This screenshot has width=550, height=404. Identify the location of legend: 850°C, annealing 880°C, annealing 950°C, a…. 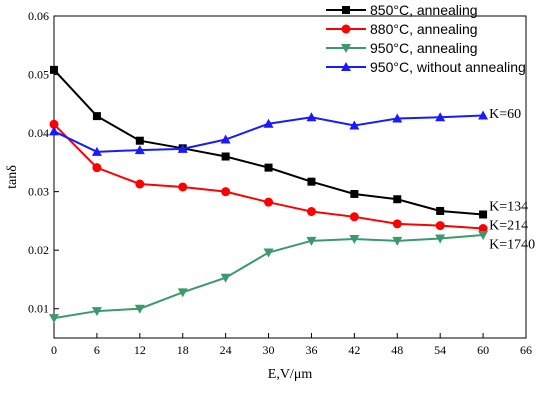
(426, 38).